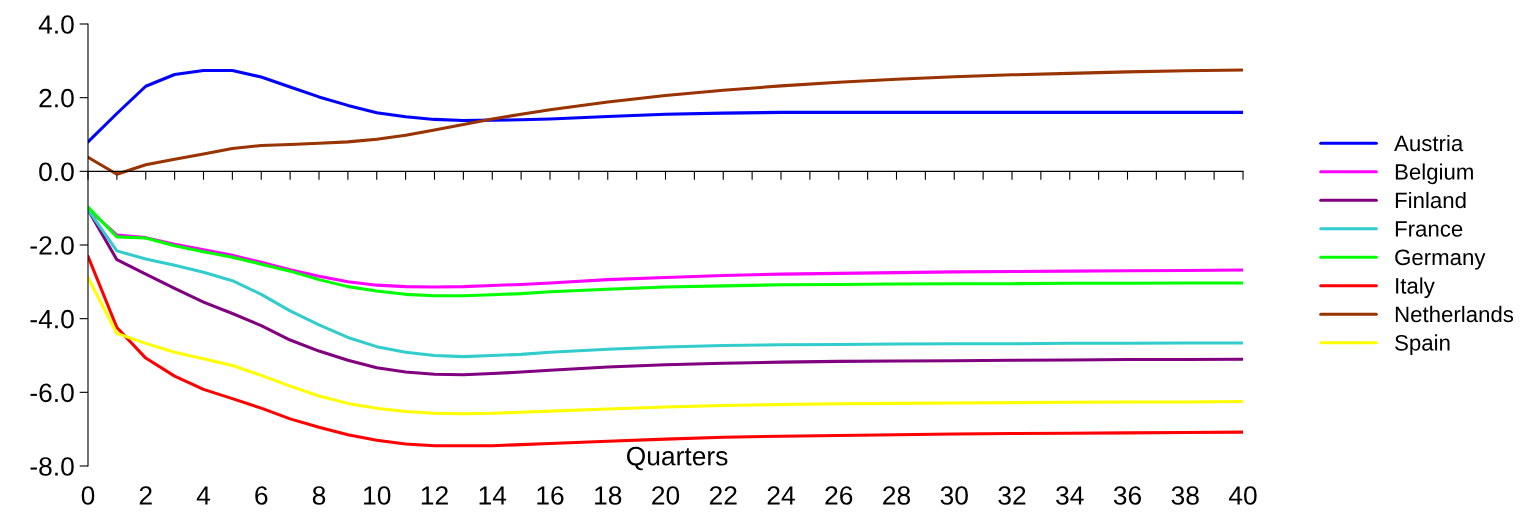 Image resolution: width=1537 pixels, height=520 pixels. What do you see at coordinates (1454, 314) in the screenshot?
I see `legend-label: Netherlands` at bounding box center [1454, 314].